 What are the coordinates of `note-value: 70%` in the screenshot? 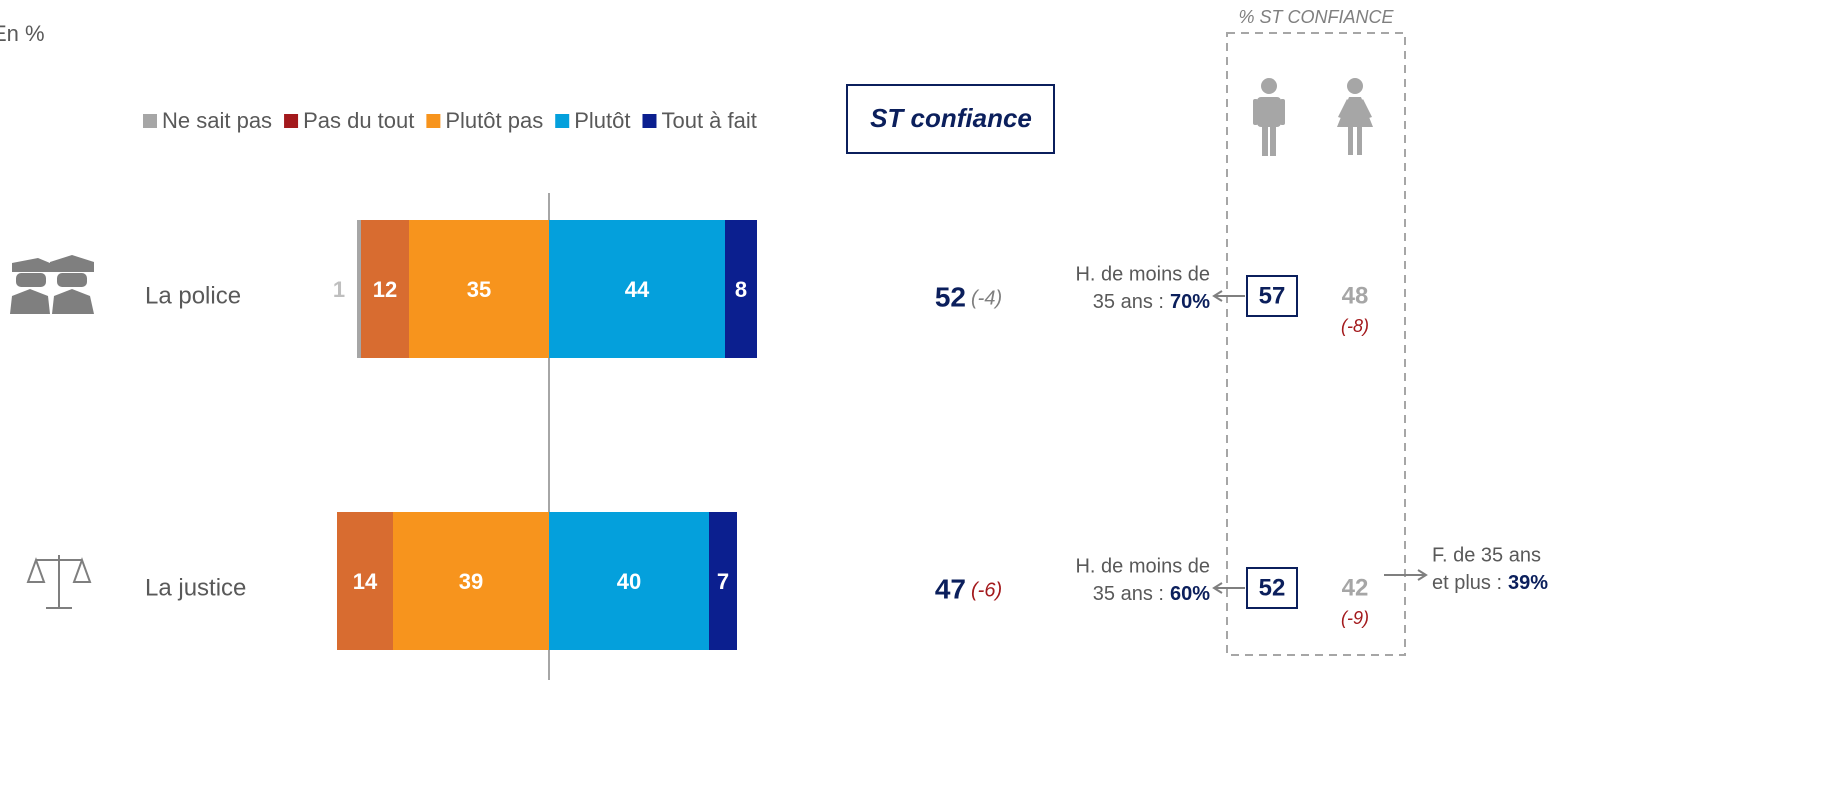 It's located at (1190, 302).